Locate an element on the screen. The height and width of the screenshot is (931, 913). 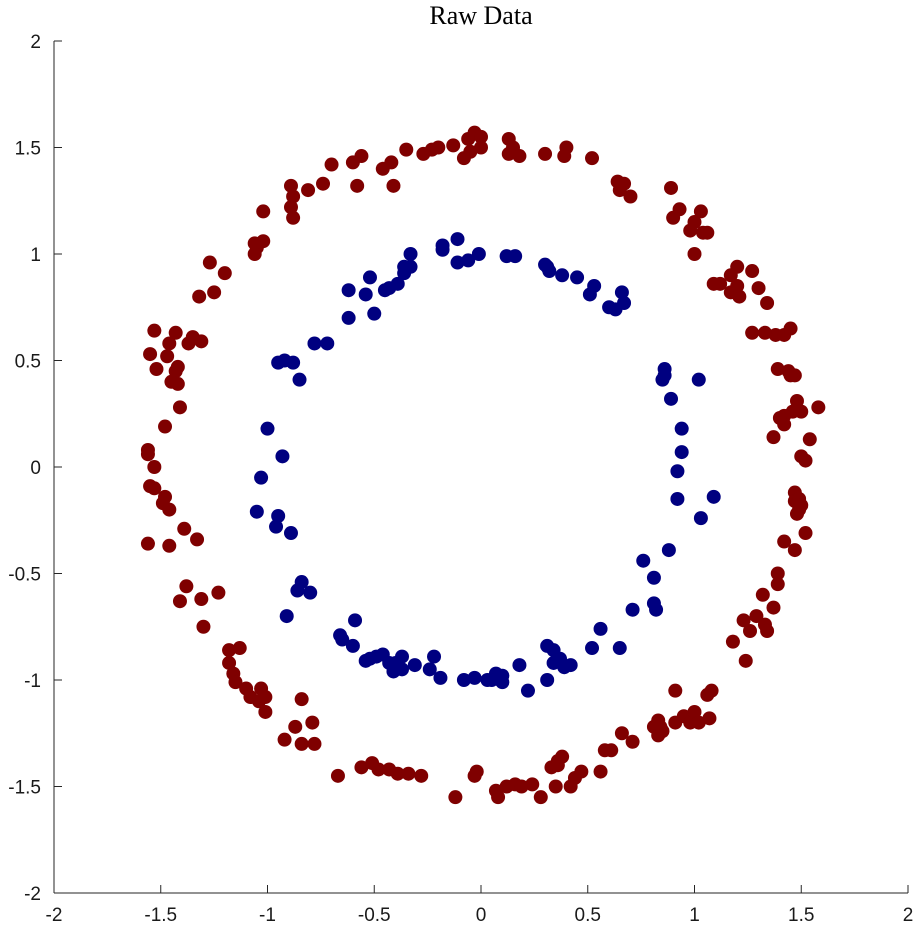
x-tick-label: 0 is located at coordinates (481, 915).